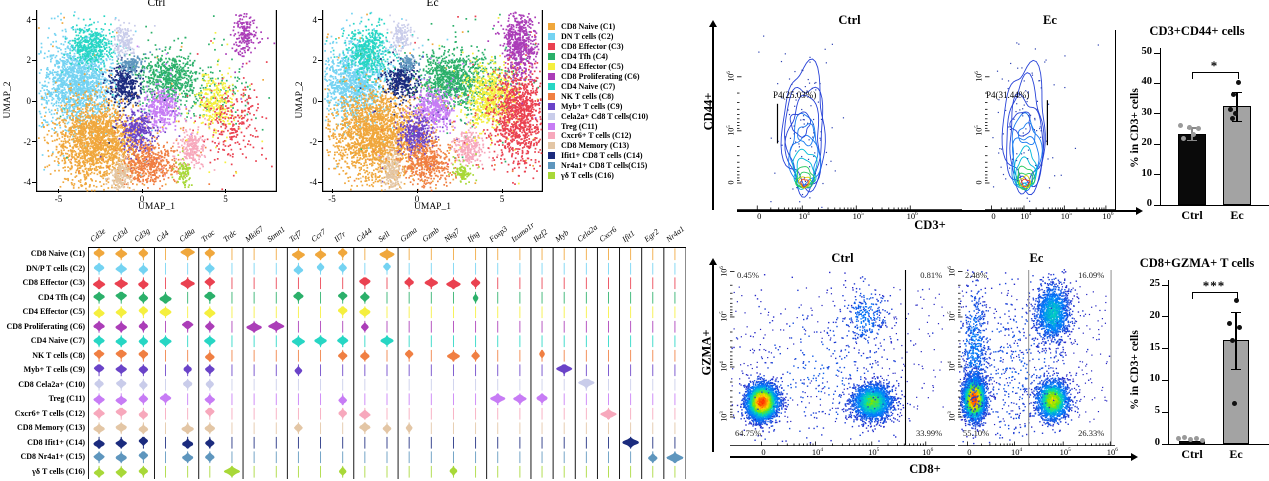 This screenshot has width=1269, height=481. What do you see at coordinates (713, 358) in the screenshot?
I see `gzma-axis-line` at bounding box center [713, 358].